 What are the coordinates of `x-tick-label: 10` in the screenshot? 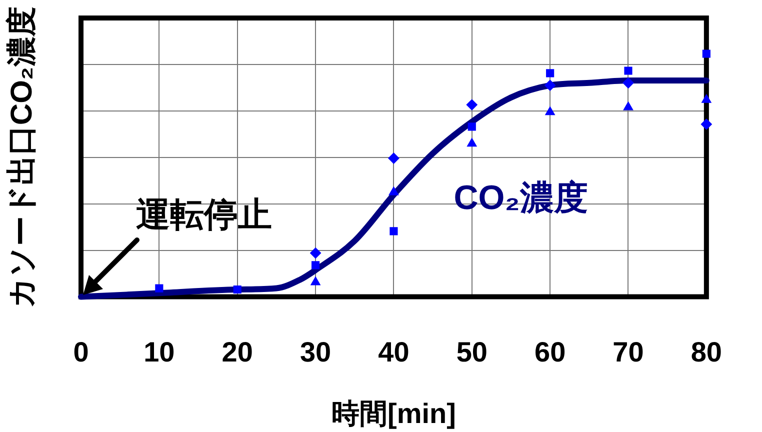 It's located at (159, 352).